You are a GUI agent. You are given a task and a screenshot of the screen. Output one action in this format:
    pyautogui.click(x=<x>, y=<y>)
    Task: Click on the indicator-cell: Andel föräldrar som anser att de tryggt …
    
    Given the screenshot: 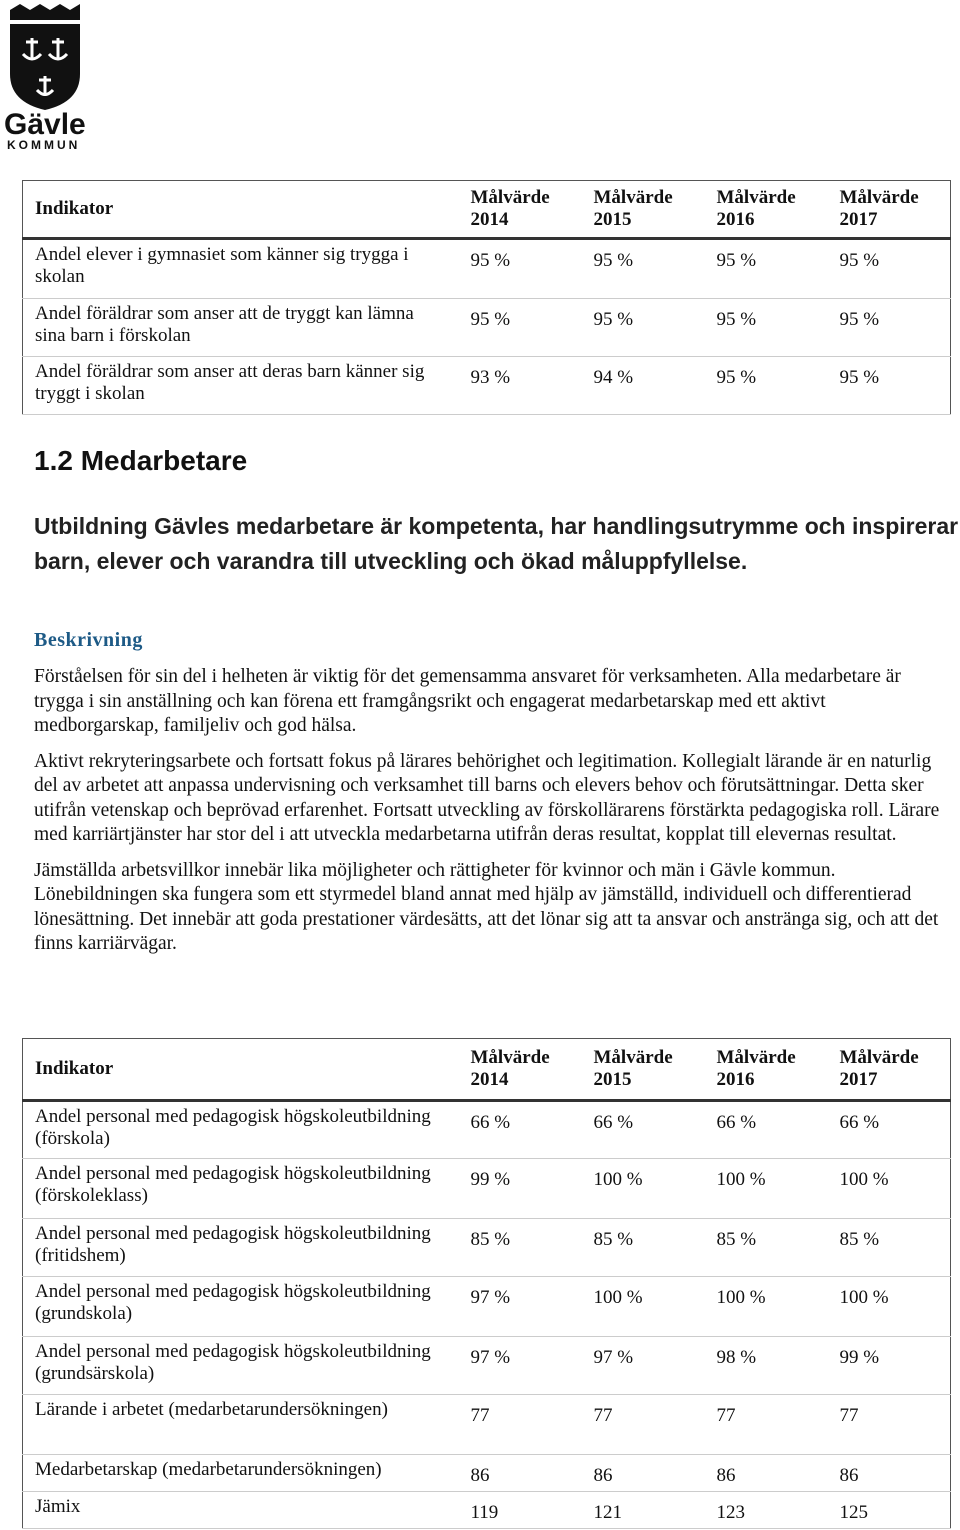 What is the action you would take?
    pyautogui.click(x=240, y=327)
    